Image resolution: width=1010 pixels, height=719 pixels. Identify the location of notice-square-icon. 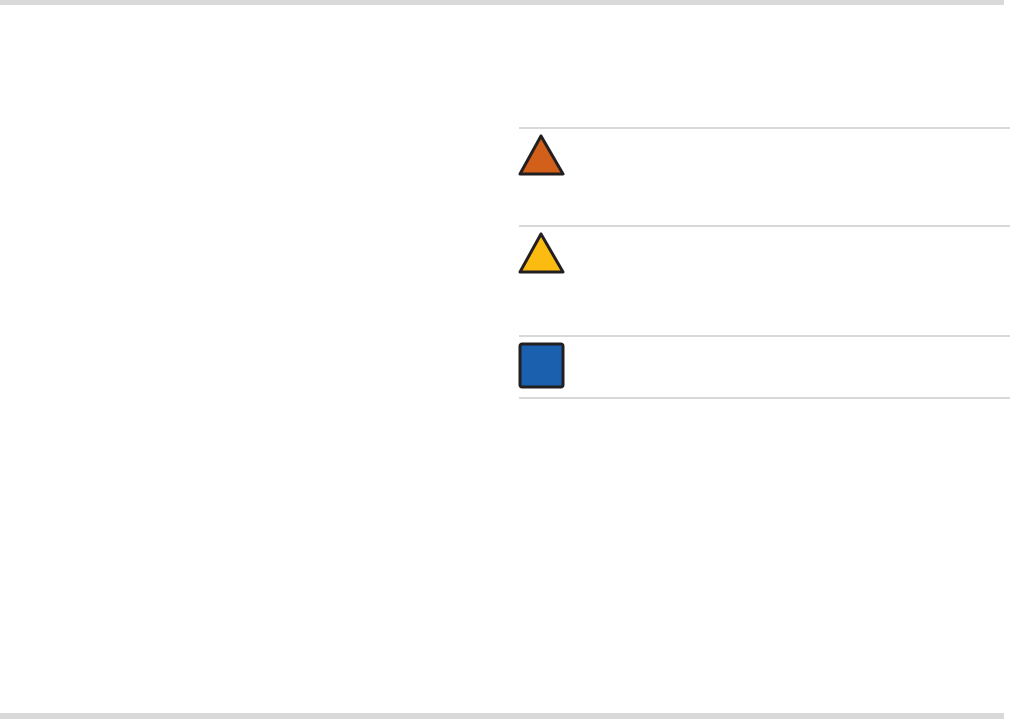
(541, 365).